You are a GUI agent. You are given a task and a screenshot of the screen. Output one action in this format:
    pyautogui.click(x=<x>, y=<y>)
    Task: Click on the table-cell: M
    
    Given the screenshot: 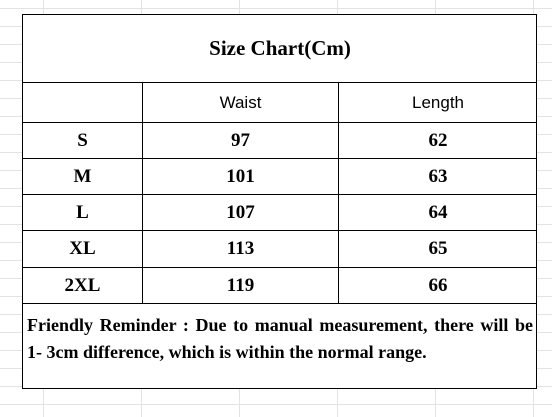 What is the action you would take?
    pyautogui.click(x=83, y=177)
    